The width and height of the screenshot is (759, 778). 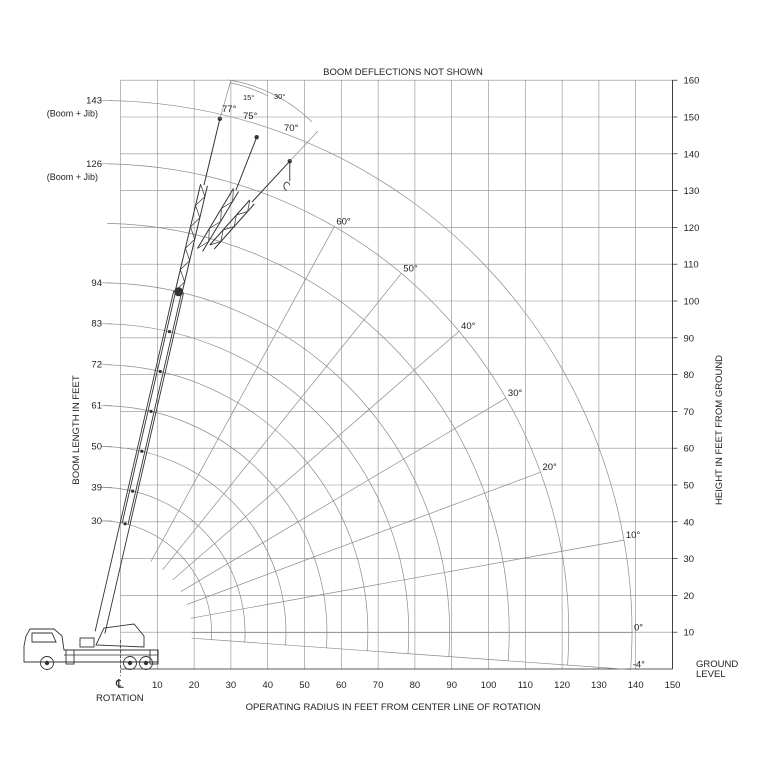 I want to click on height-tick-label: 30, so click(x=689, y=559).